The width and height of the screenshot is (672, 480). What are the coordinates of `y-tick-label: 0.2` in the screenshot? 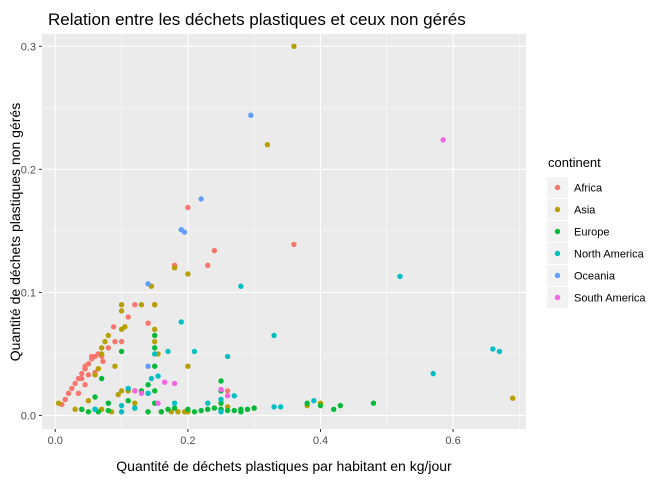 It's located at (28, 170).